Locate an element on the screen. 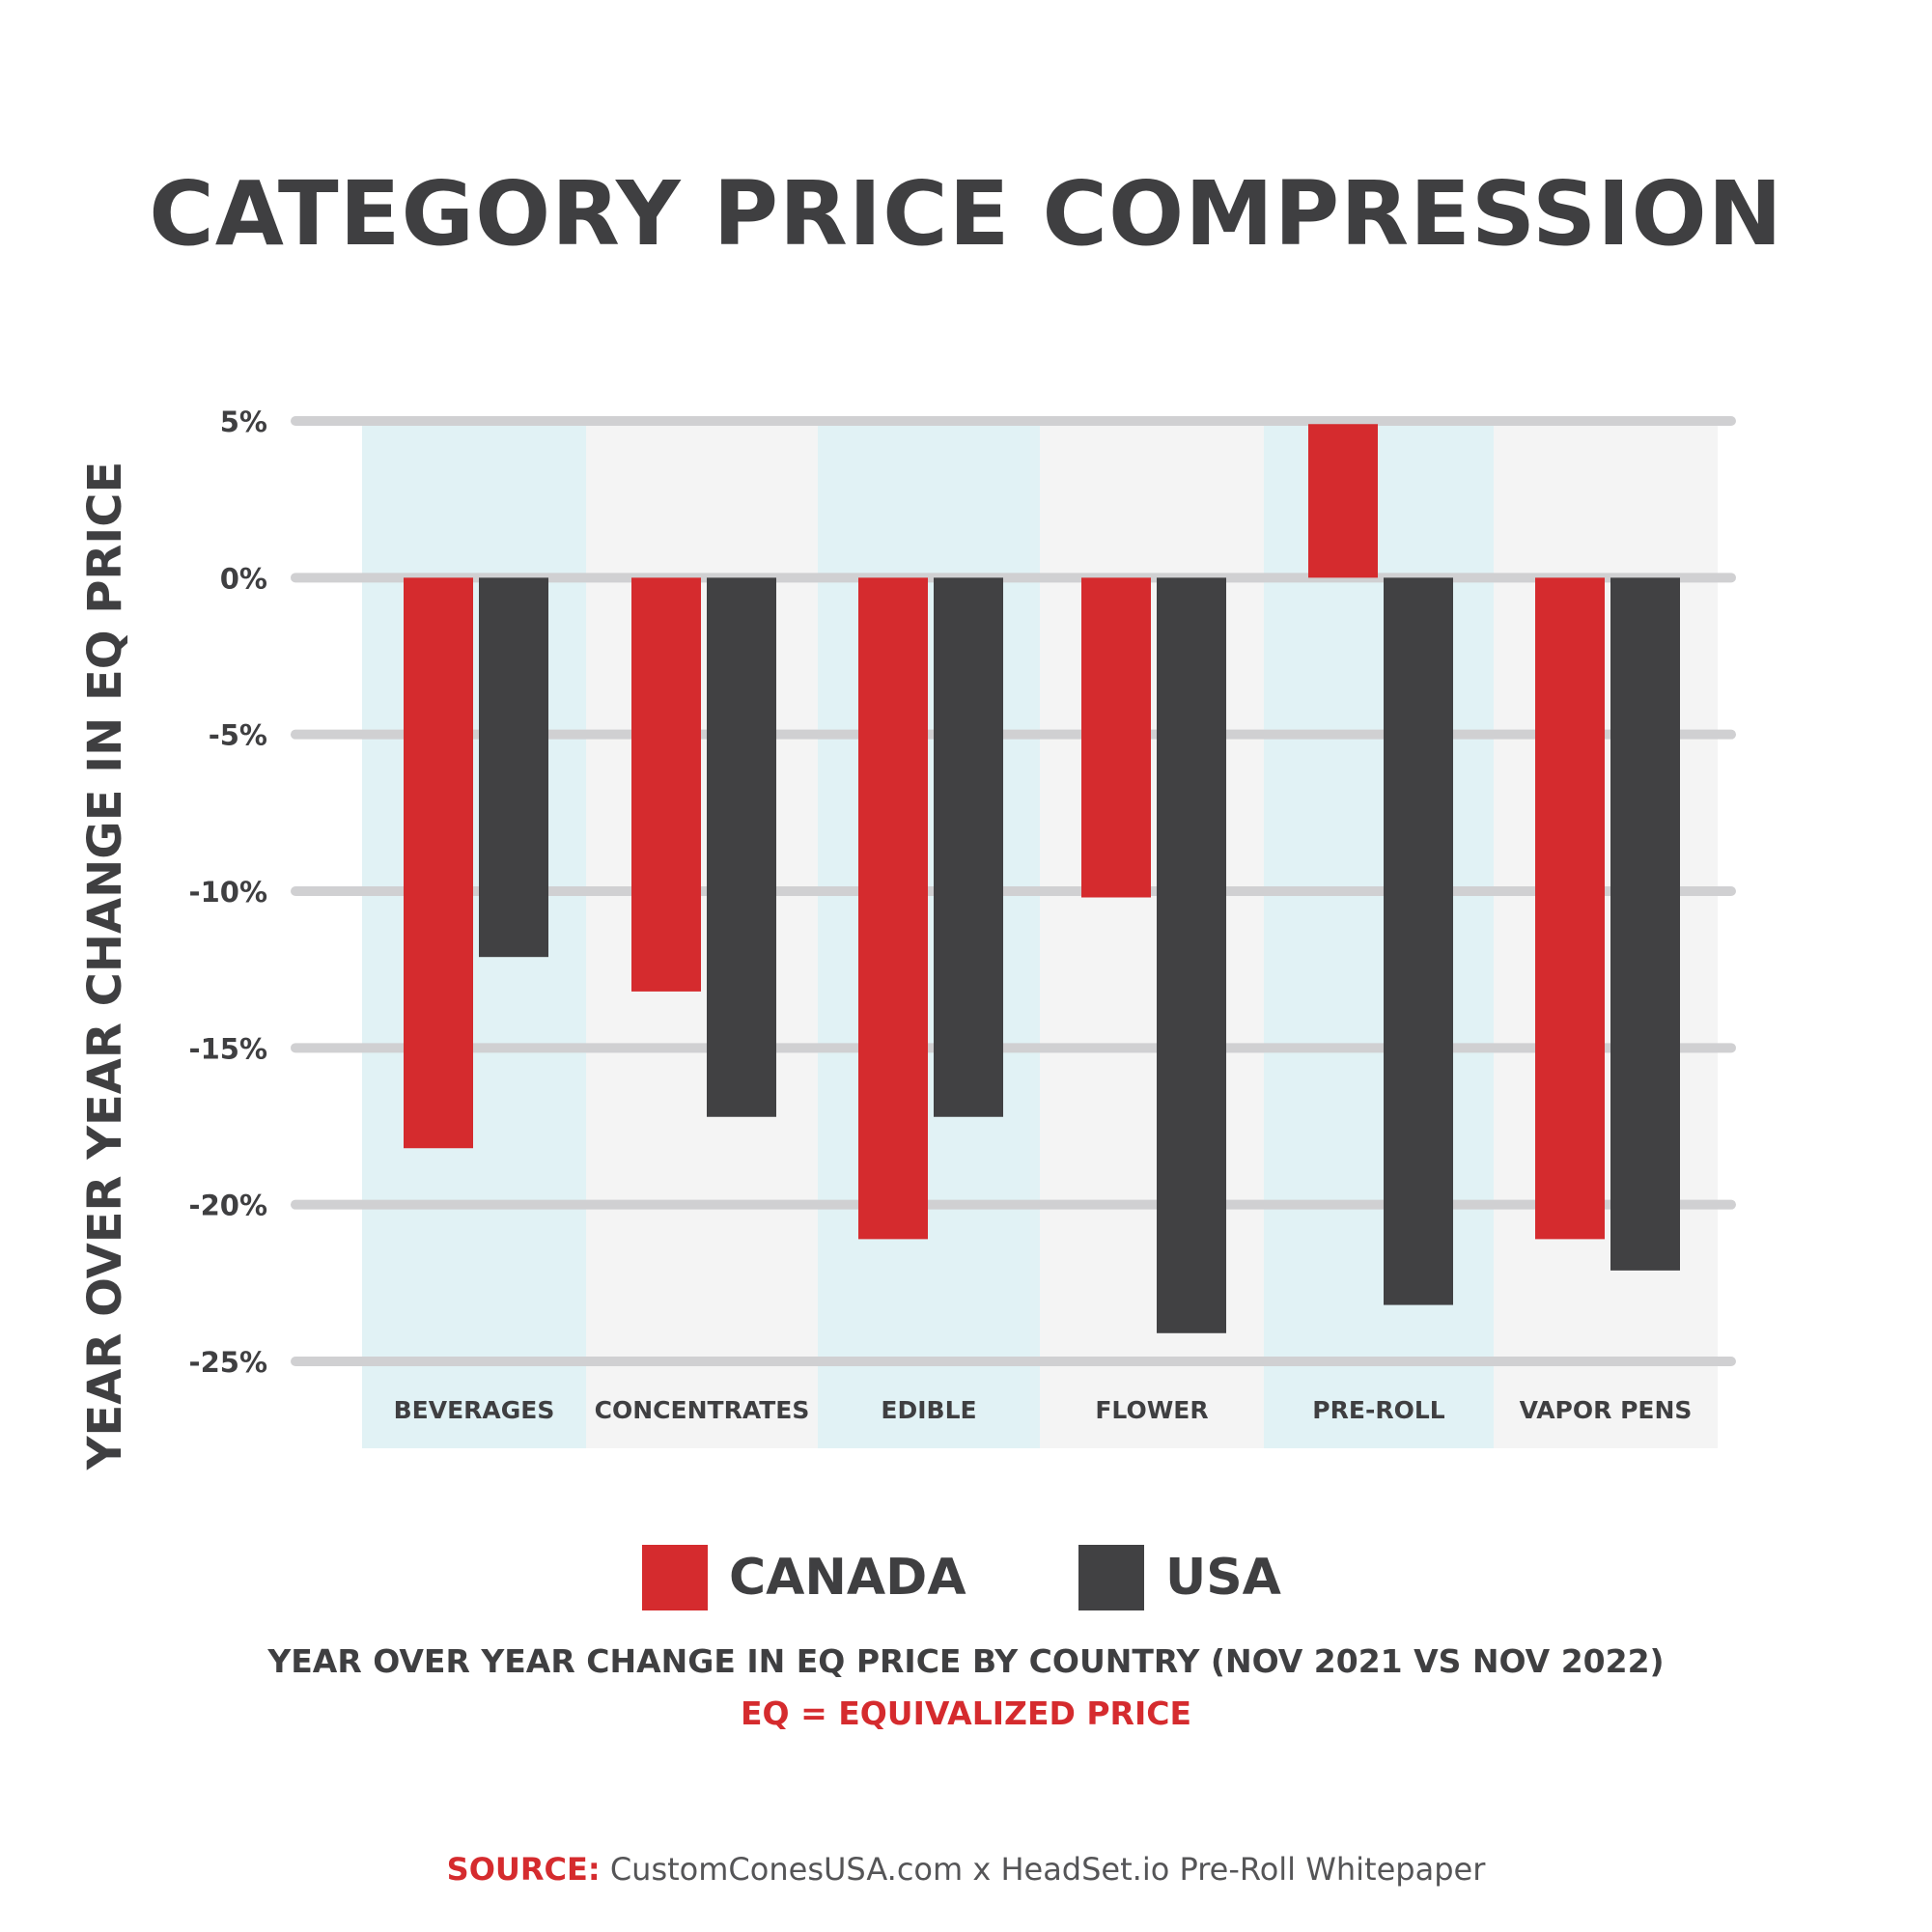 This screenshot has height=1932, width=1932. chart-title: CATEGORY PRICE COMPRESSION is located at coordinates (966, 214).